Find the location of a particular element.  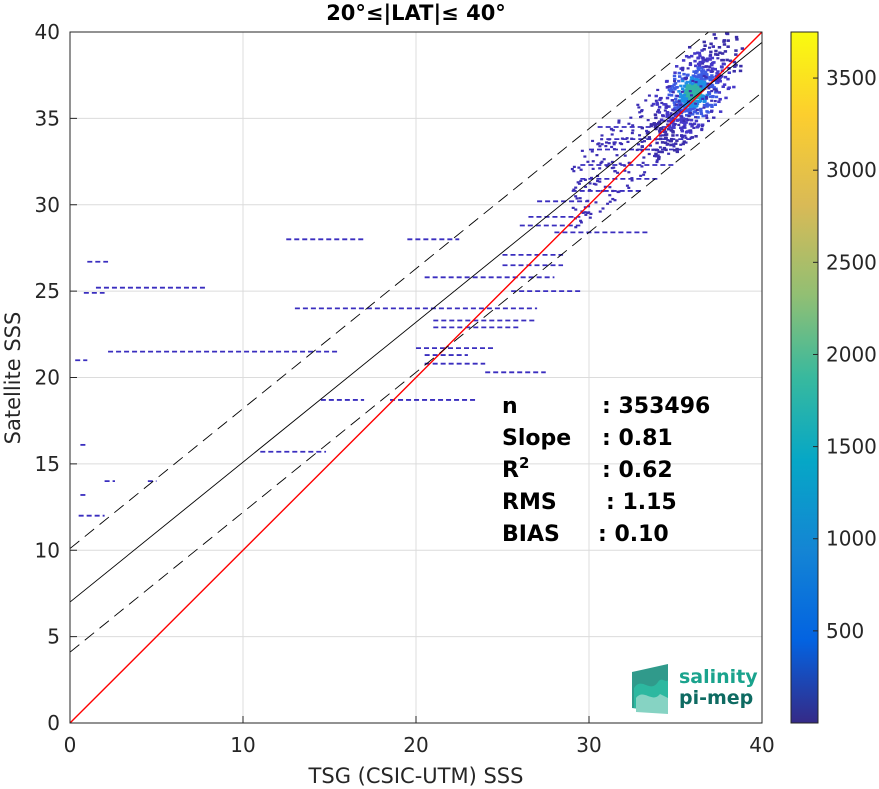

stat-label: RMS is located at coordinates (529, 502).